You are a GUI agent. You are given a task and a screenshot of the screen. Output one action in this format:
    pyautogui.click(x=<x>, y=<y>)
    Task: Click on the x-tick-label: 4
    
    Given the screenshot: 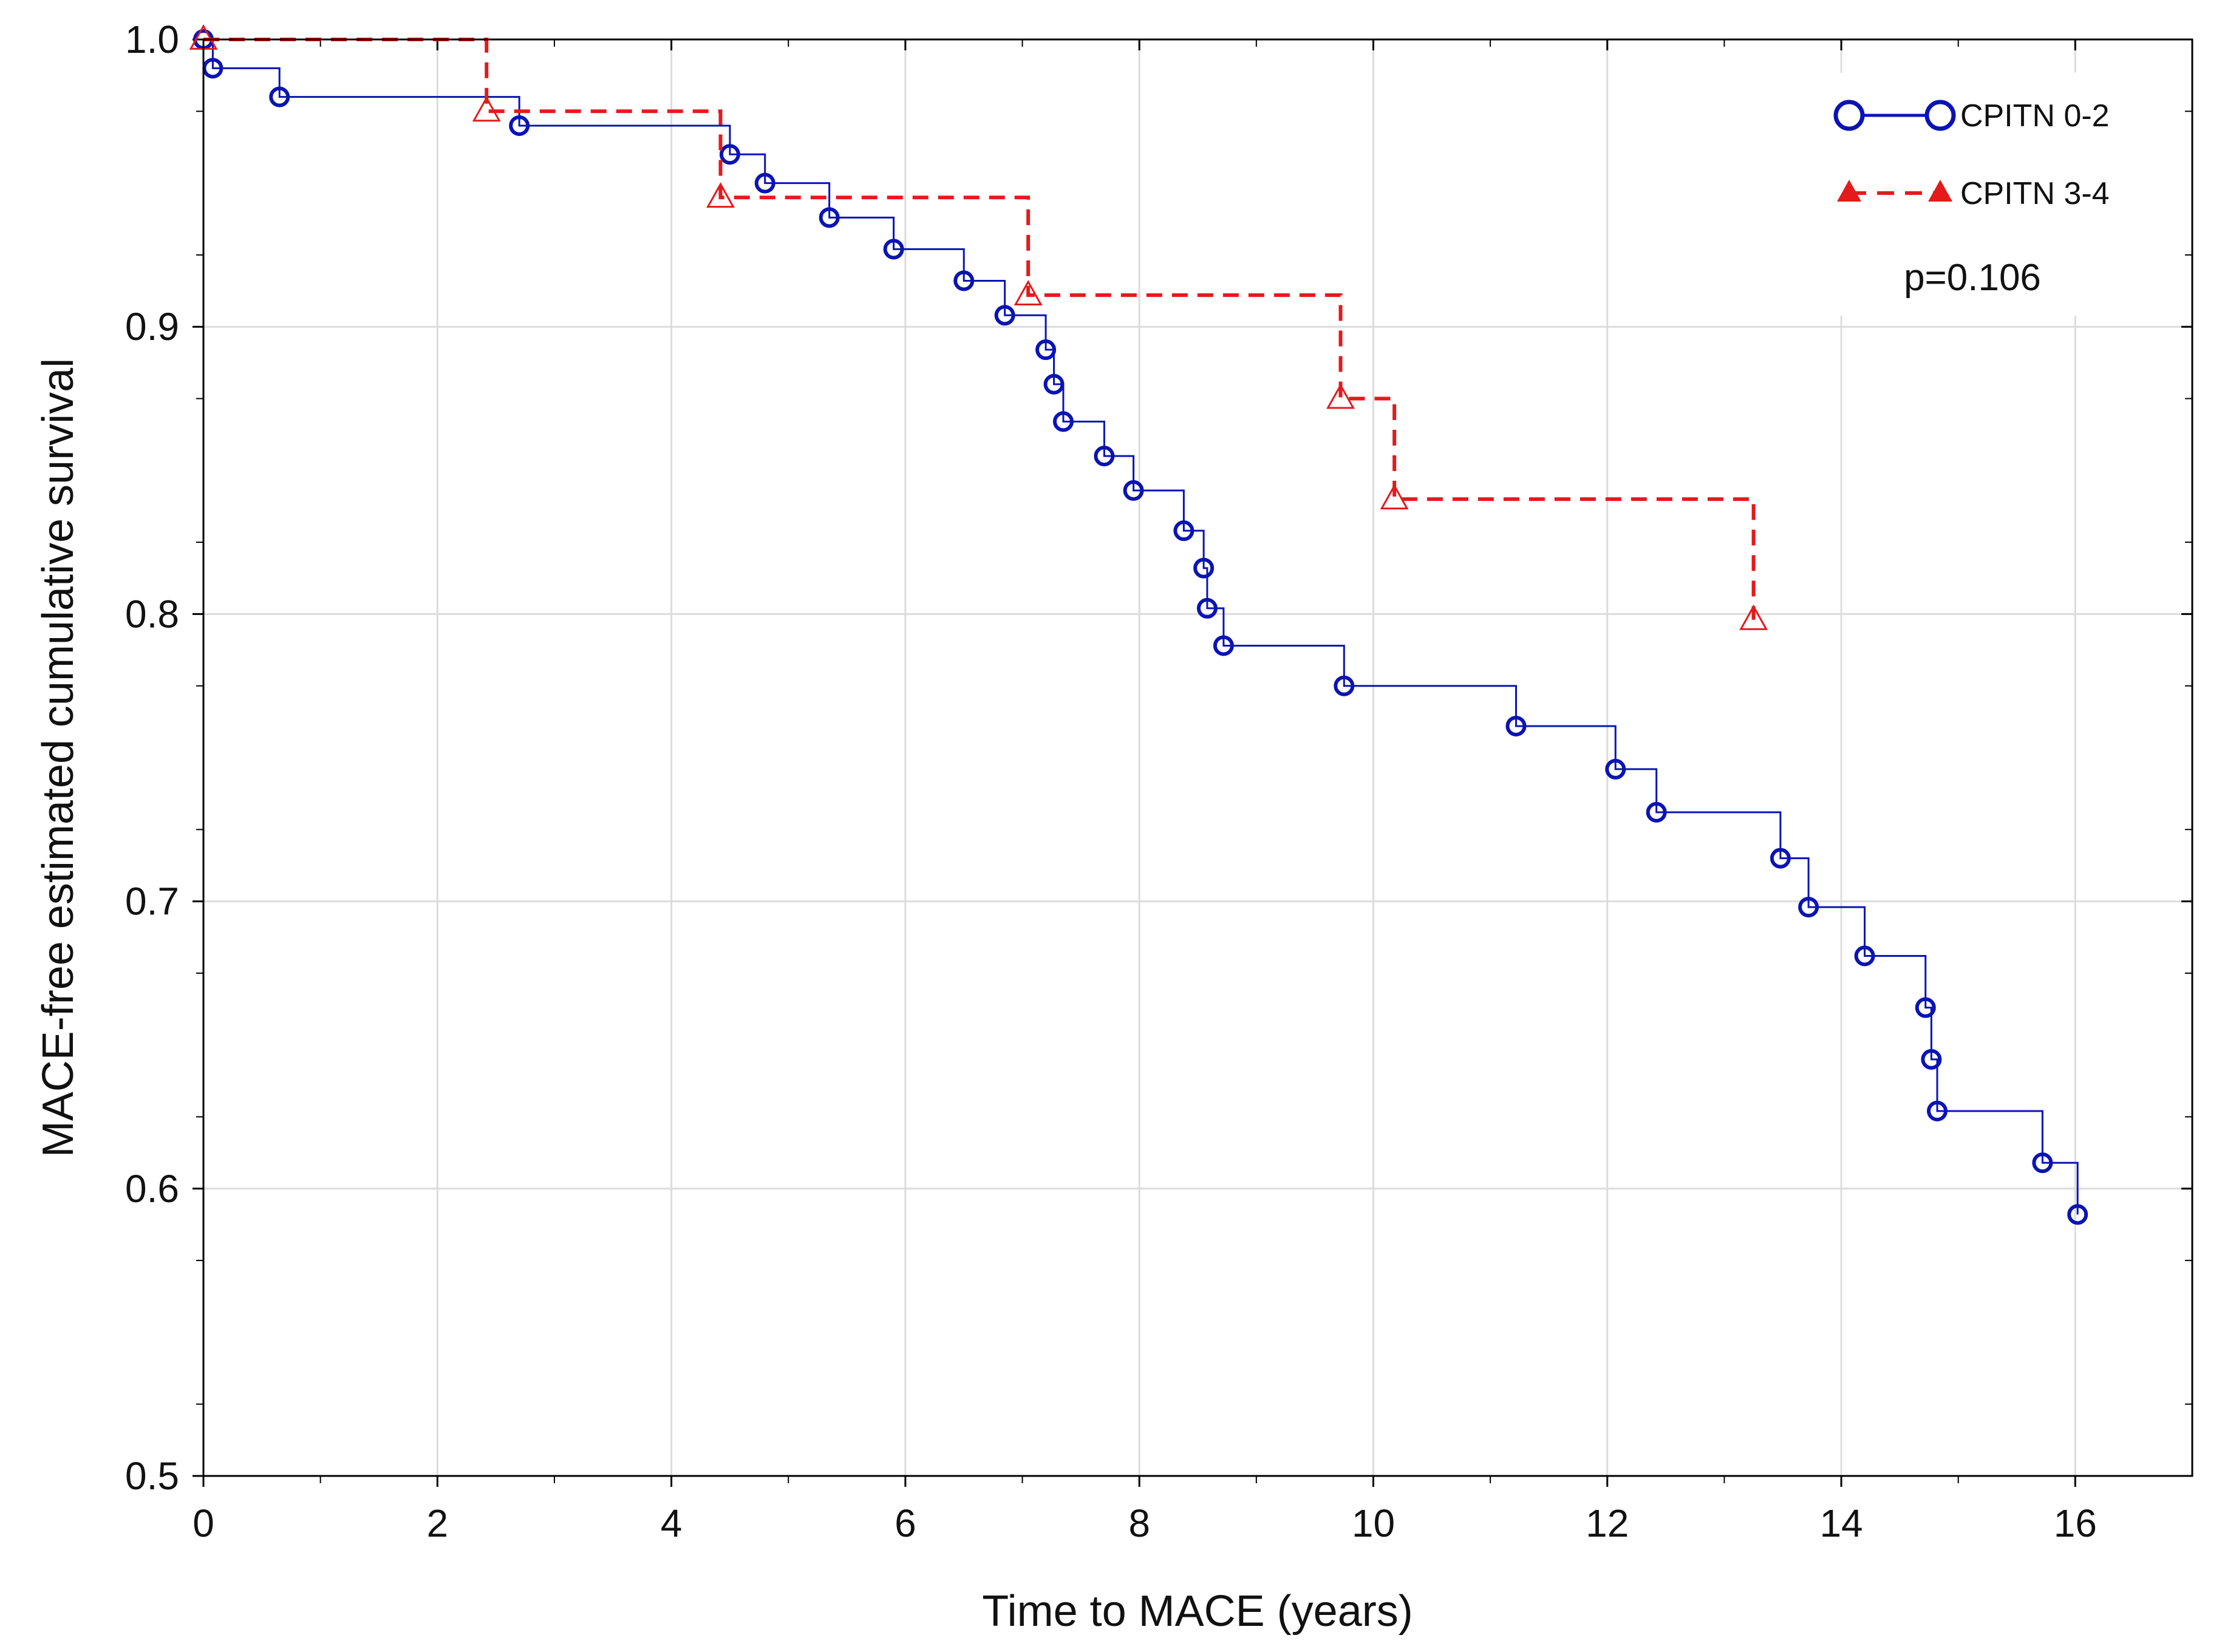 What is the action you would take?
    pyautogui.click(x=672, y=1523)
    